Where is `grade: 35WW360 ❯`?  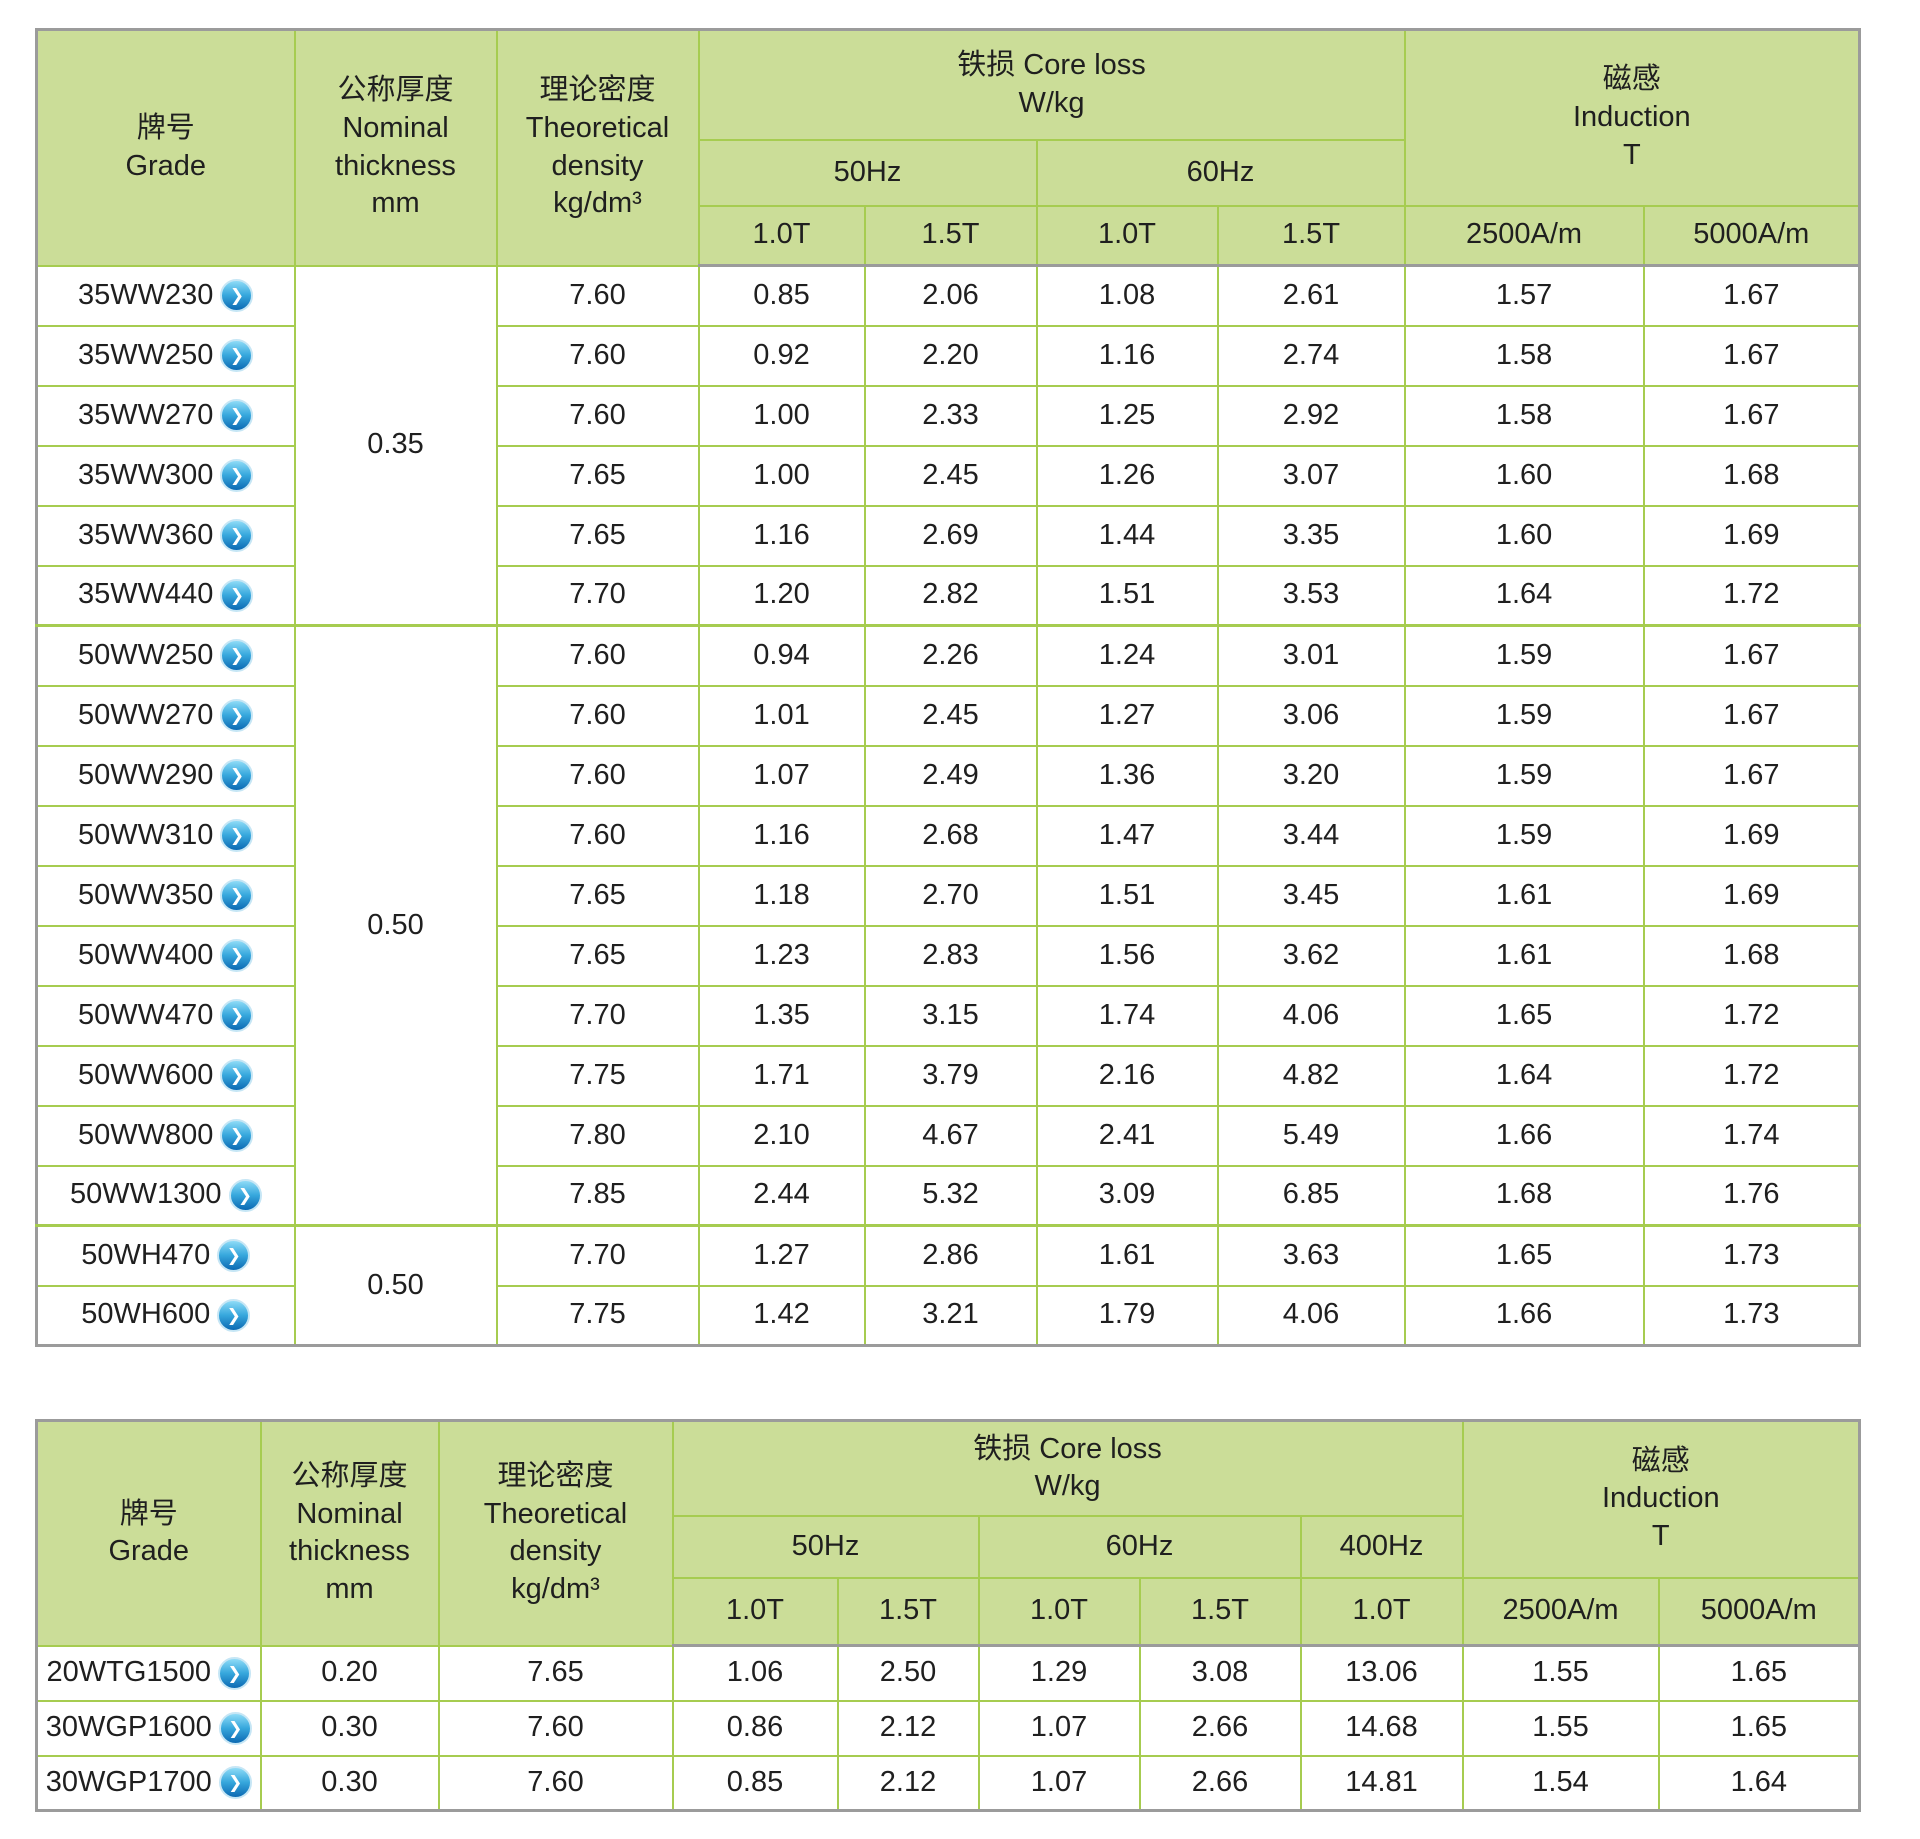
grade: 35WW360 ❯ is located at coordinates (166, 536).